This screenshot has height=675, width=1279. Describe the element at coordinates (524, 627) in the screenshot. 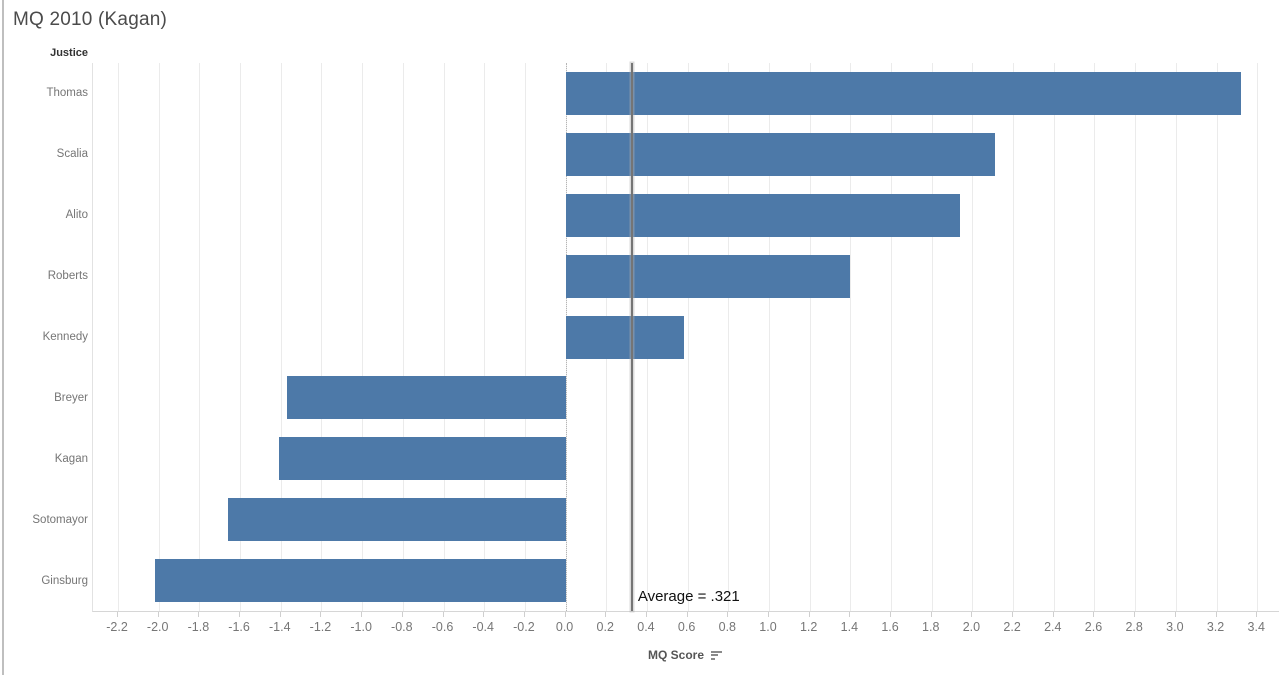

I see `tick-label: -0.2` at that location.